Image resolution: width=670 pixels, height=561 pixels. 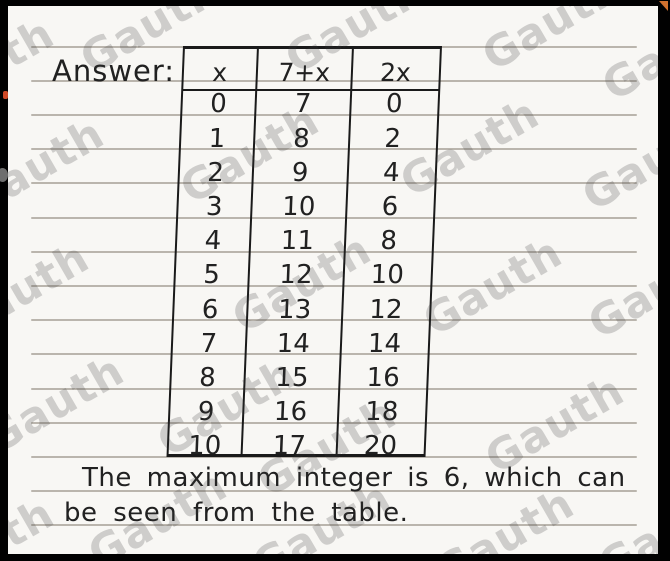 I want to click on table-row: 10 17 20, so click(x=297, y=442).